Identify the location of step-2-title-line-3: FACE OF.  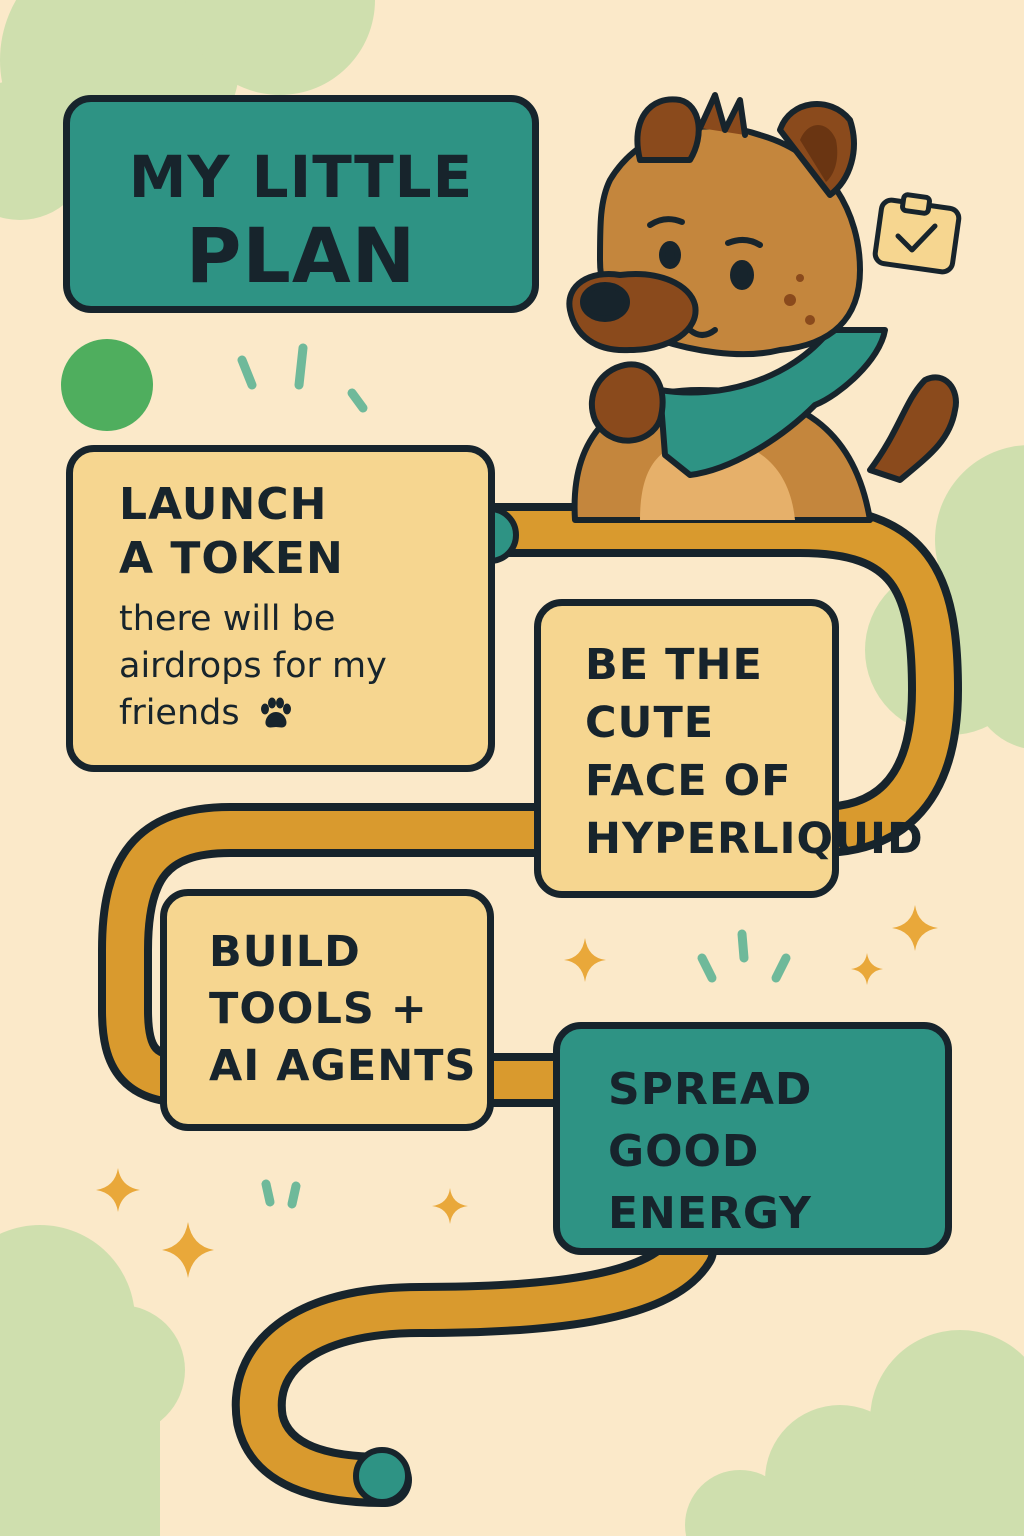
(688, 781).